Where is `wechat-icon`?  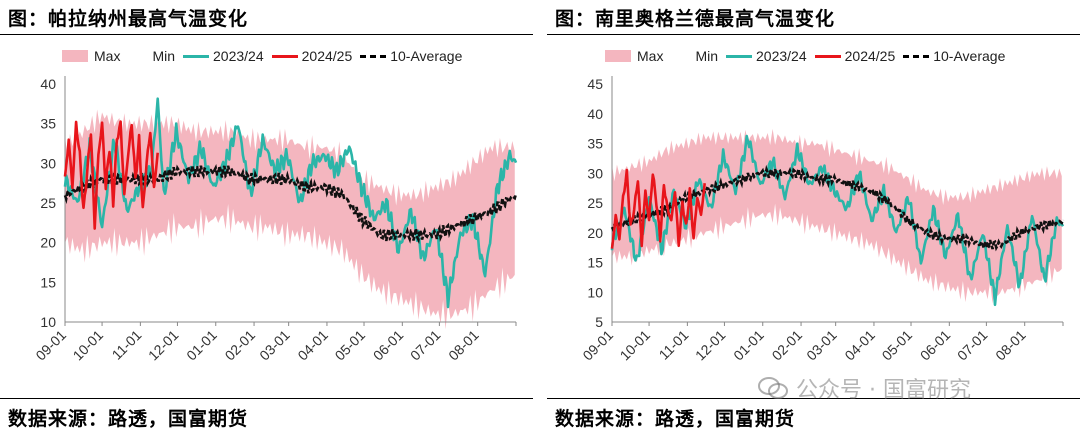
wechat-icon is located at coordinates (773, 388).